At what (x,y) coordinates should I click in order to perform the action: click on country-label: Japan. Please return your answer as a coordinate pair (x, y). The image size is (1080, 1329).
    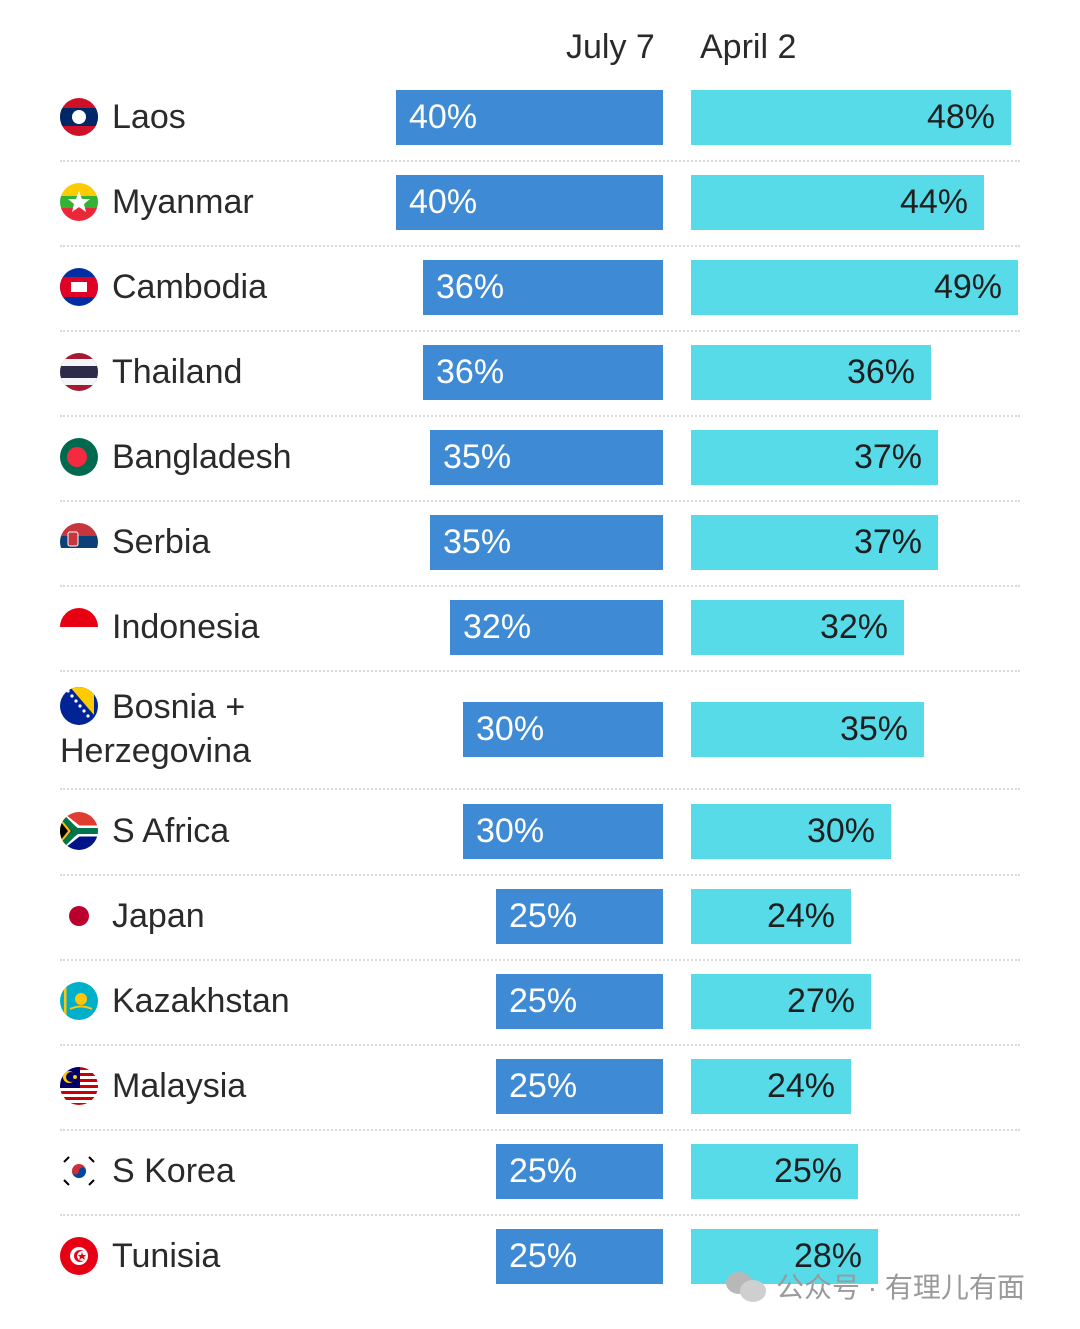
    Looking at the image, I should click on (158, 916).